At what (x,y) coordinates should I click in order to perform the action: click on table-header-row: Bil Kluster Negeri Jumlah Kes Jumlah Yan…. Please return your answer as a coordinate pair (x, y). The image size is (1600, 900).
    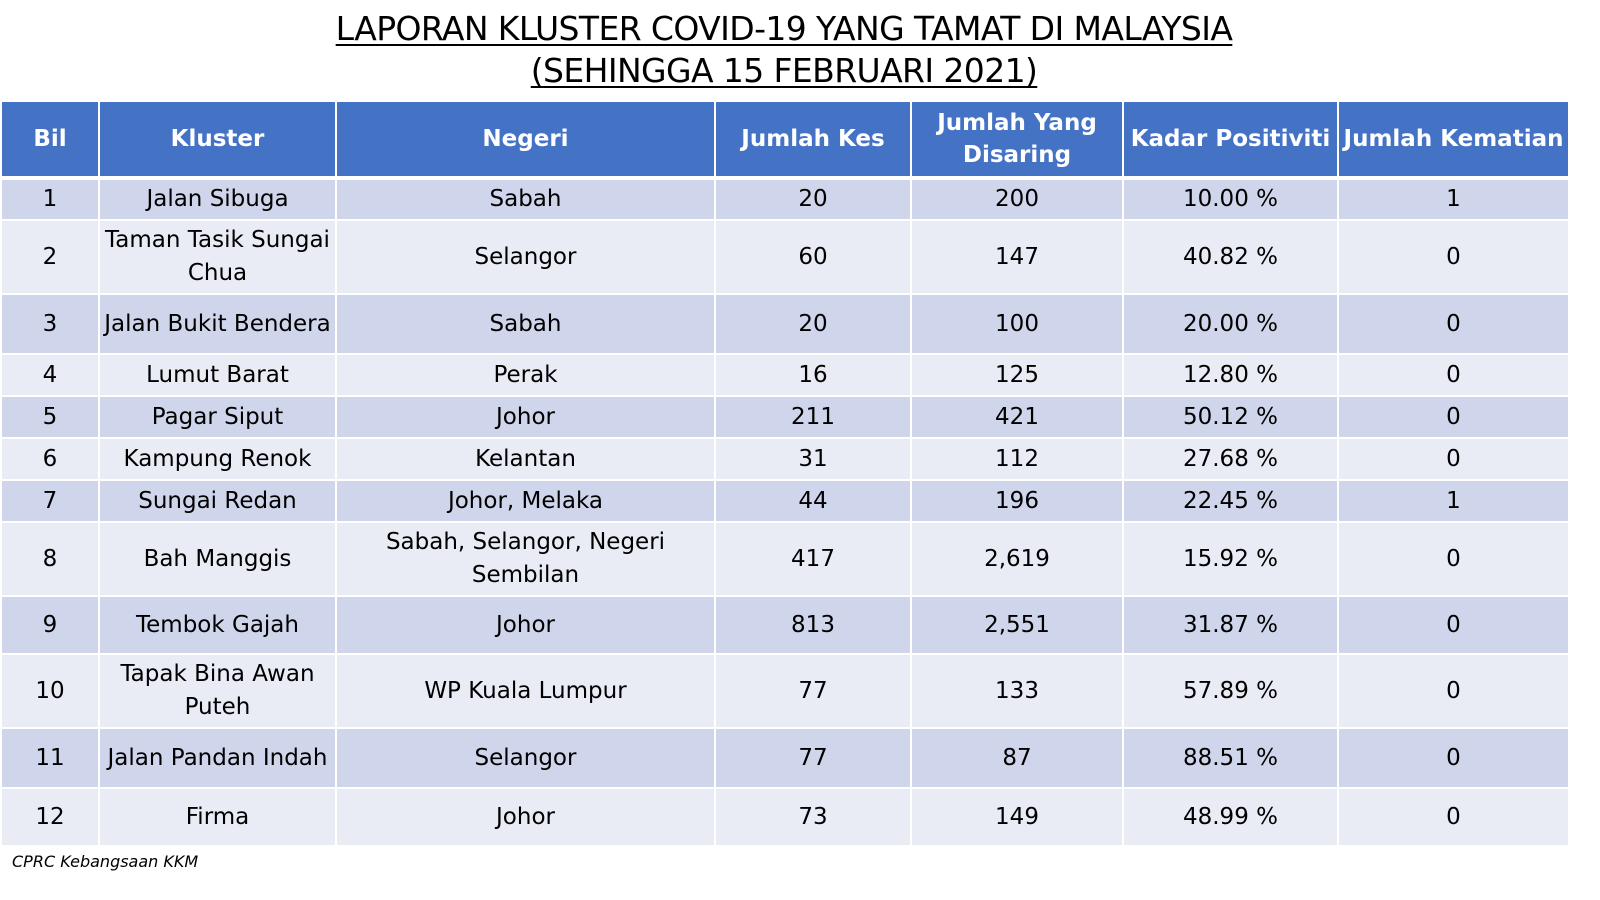
    Looking at the image, I should click on (785, 140).